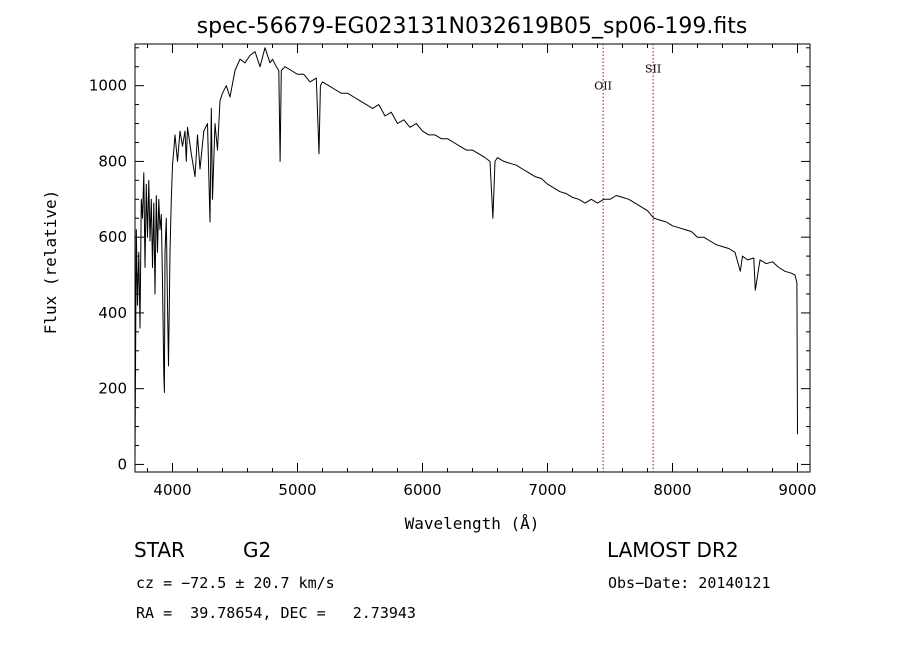 This screenshot has width=900, height=649. What do you see at coordinates (297, 490) in the screenshot?
I see `x-tick-label: 5000` at bounding box center [297, 490].